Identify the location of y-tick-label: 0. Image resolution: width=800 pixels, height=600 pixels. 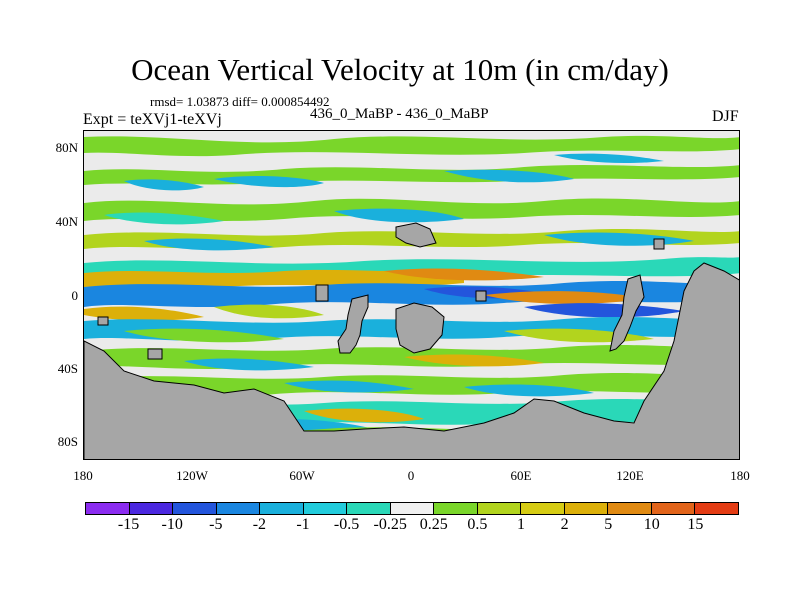
(75, 295).